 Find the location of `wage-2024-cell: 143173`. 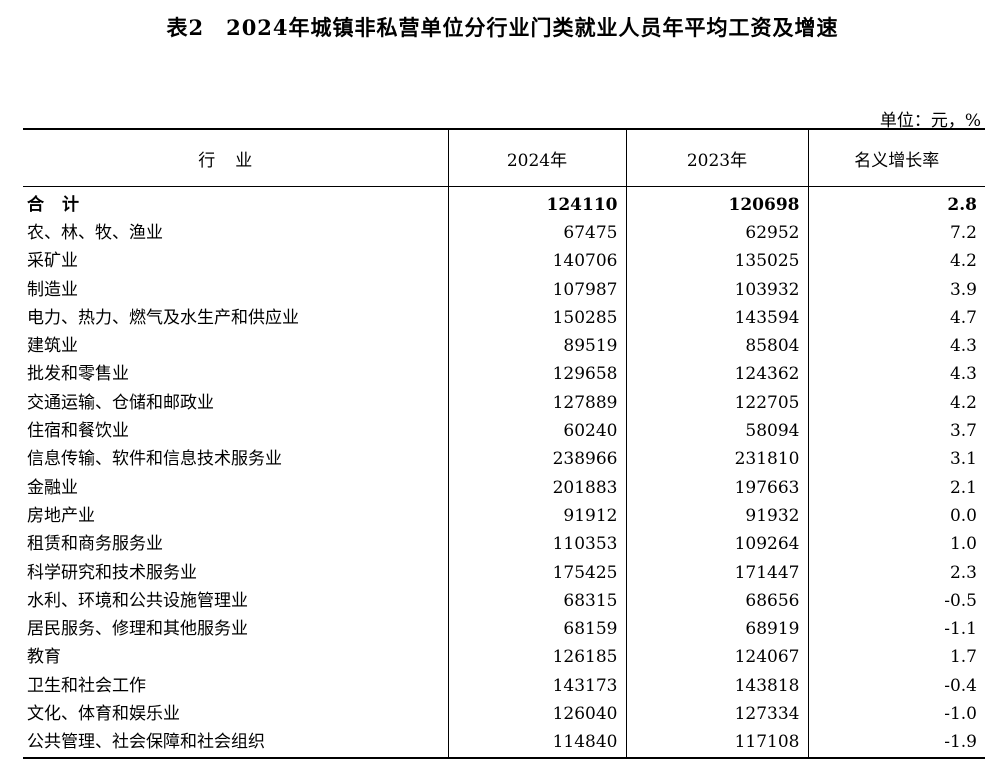

wage-2024-cell: 143173 is located at coordinates (536, 686).